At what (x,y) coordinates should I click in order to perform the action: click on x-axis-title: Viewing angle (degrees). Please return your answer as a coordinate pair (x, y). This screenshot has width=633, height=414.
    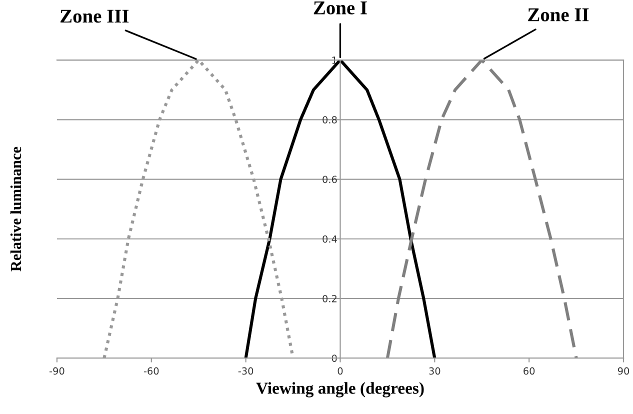
    Looking at the image, I should click on (340, 390).